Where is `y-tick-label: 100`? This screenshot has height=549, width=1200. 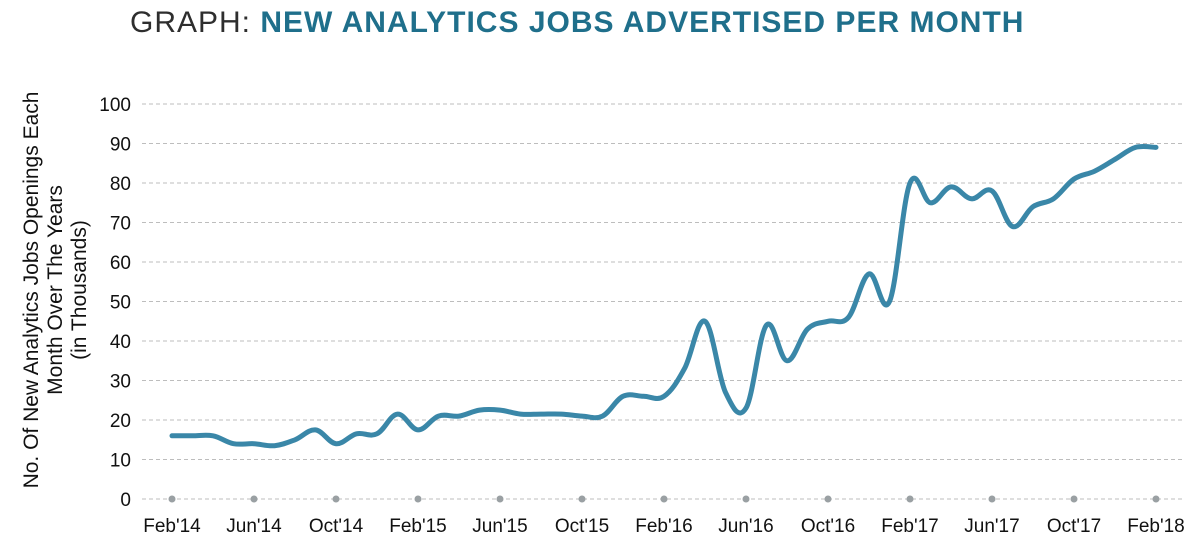 y-tick-label: 100 is located at coordinates (115, 105).